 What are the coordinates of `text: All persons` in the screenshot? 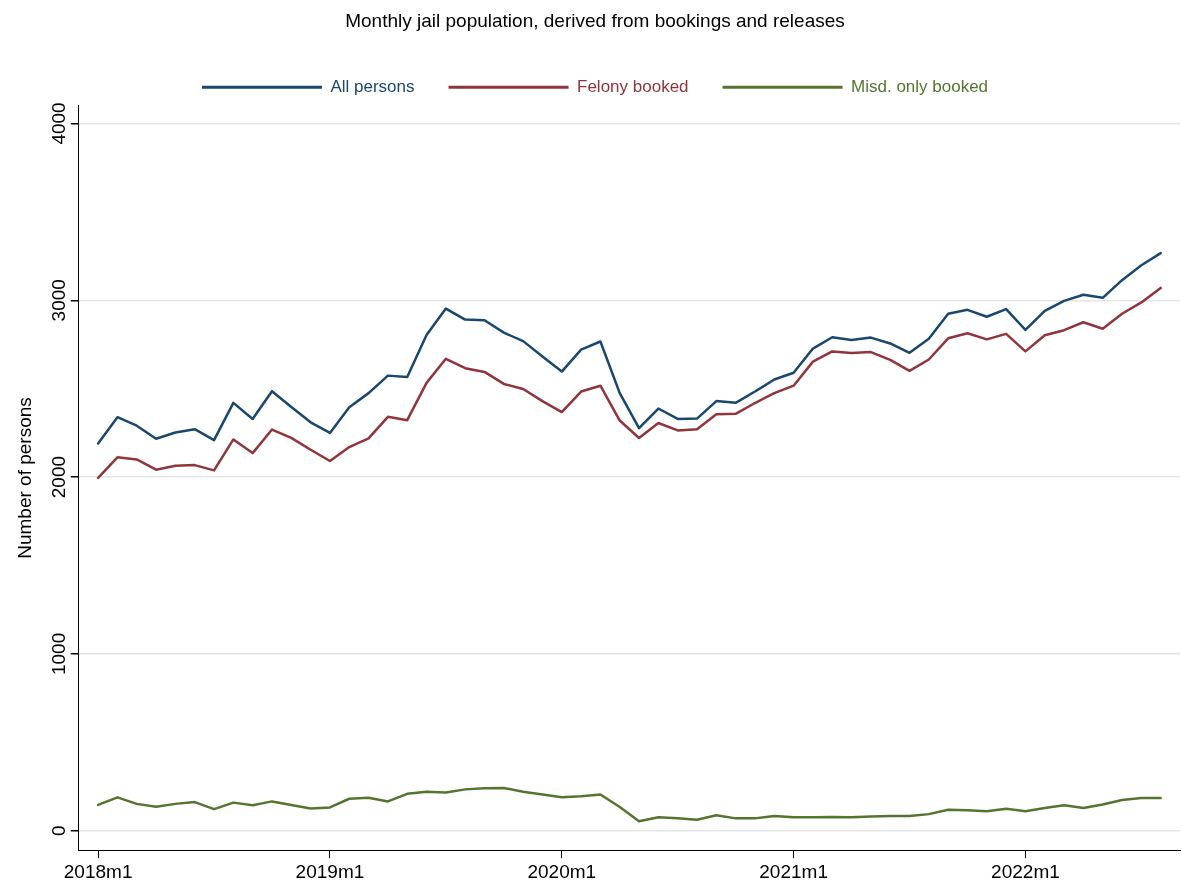 It's located at (372, 86).